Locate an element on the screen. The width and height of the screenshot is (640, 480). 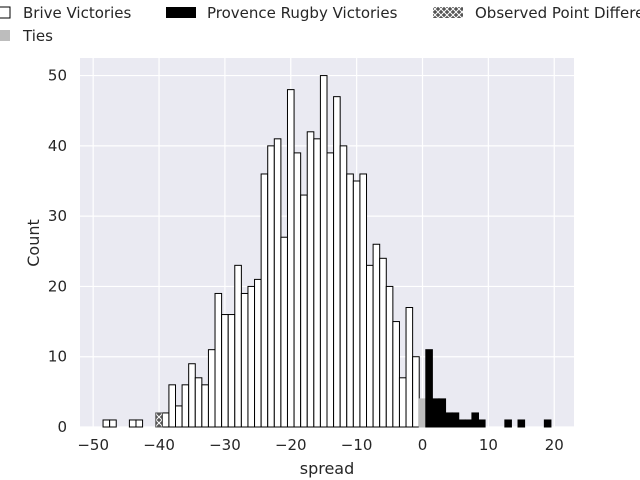
x-tick-label: 10 is located at coordinates (488, 445).